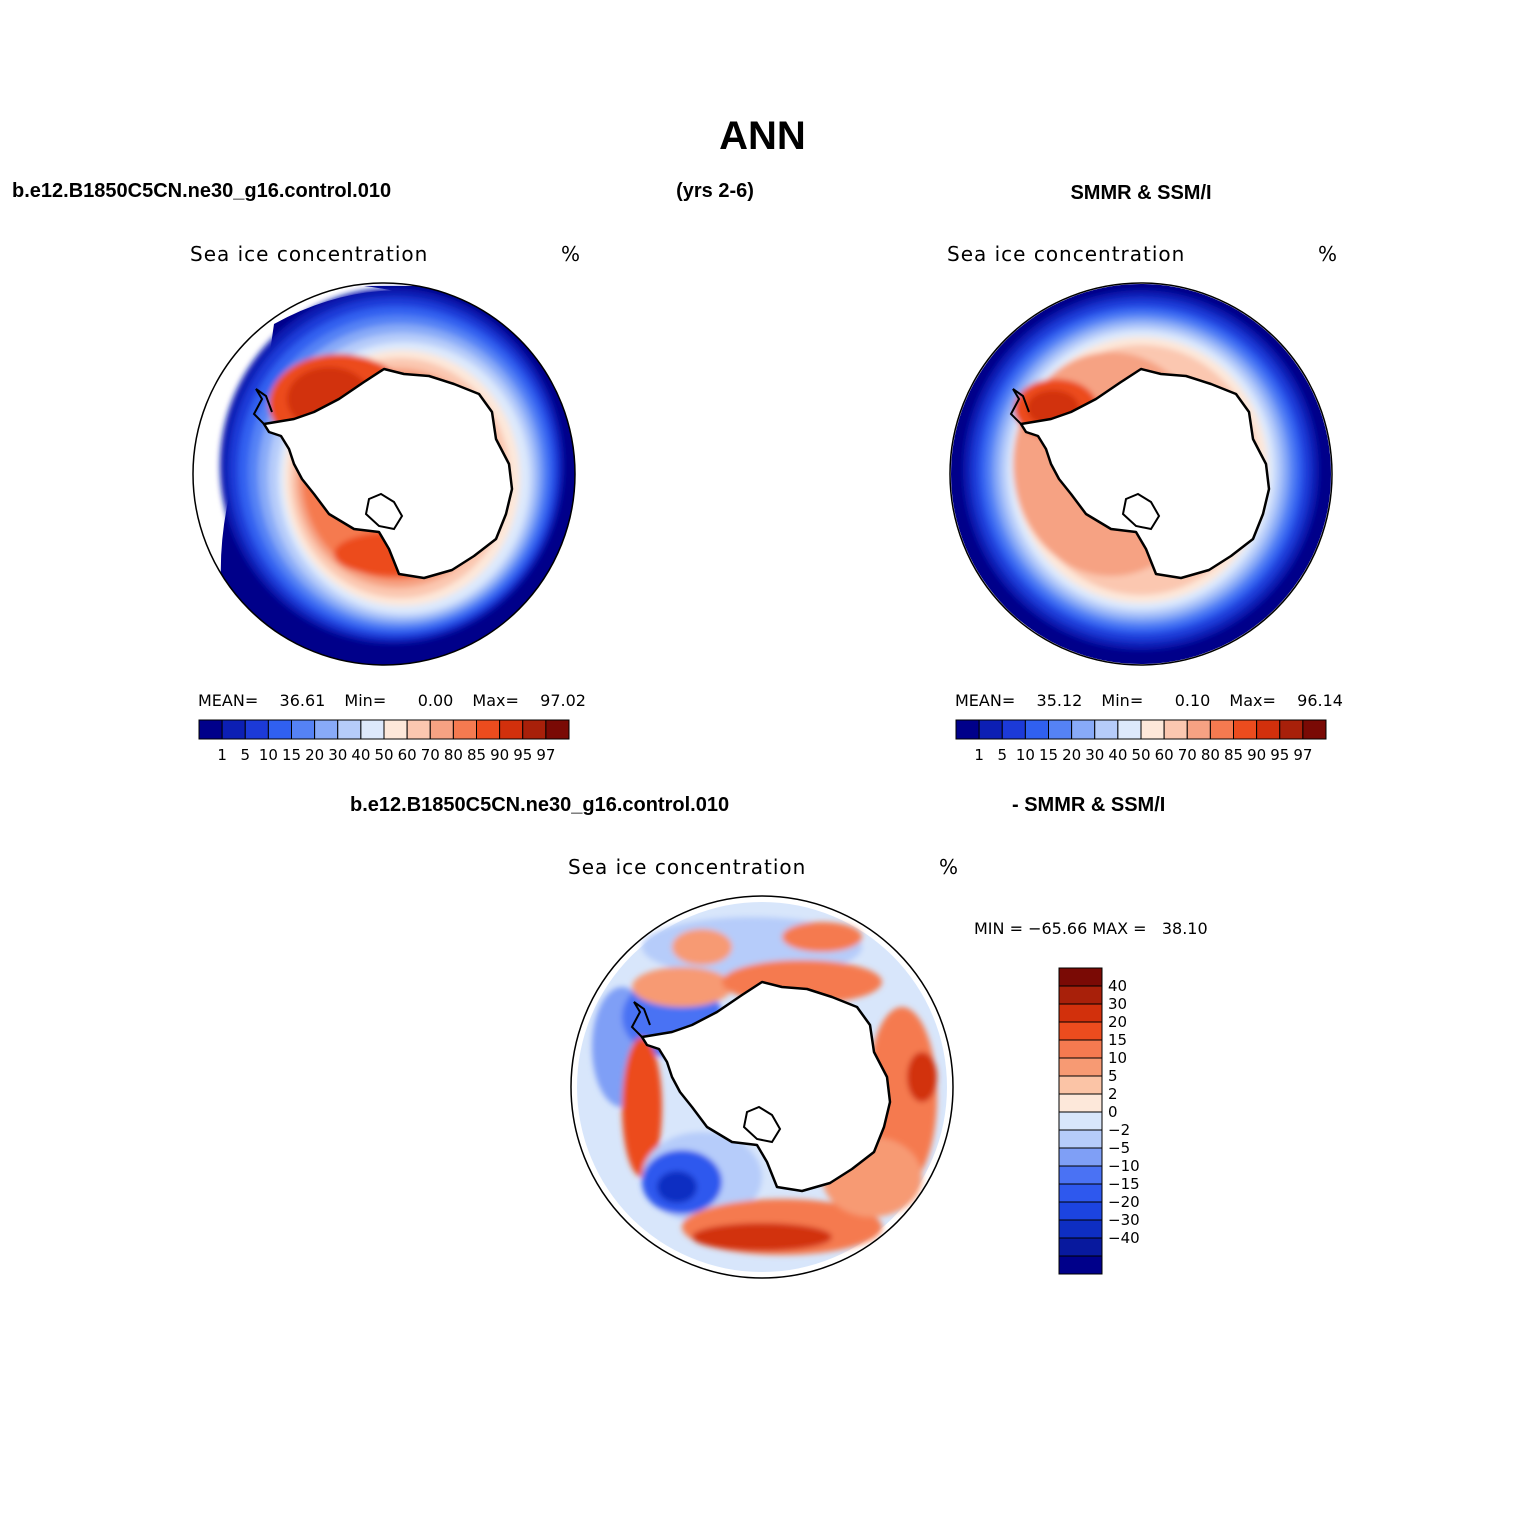  Describe the element at coordinates (545, 755) in the screenshot. I see `panel1-colorbar-label: 97` at that location.